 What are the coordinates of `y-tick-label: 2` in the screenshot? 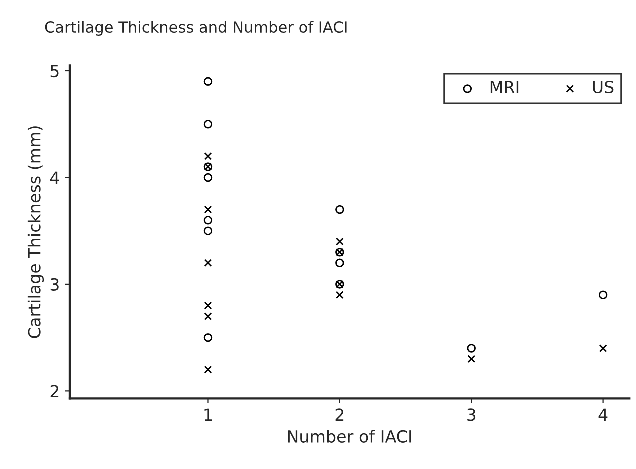 It's located at (54, 391).